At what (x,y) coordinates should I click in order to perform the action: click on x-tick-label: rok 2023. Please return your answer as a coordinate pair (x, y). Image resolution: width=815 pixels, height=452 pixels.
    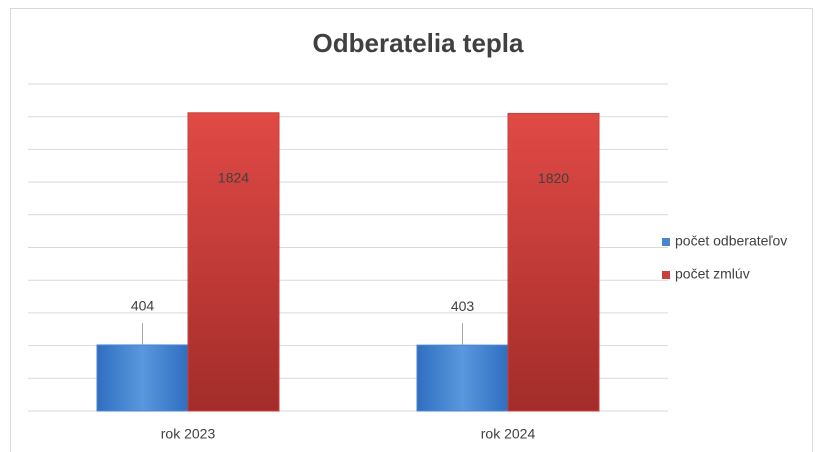
    Looking at the image, I should click on (188, 434).